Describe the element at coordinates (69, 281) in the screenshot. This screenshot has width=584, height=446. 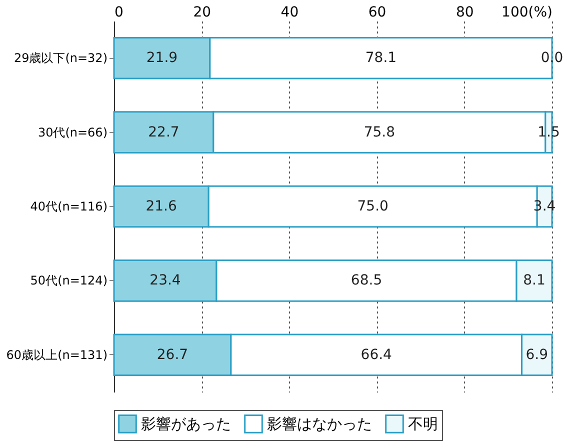
I see `y-tick-label: 50代(n=124)` at that location.